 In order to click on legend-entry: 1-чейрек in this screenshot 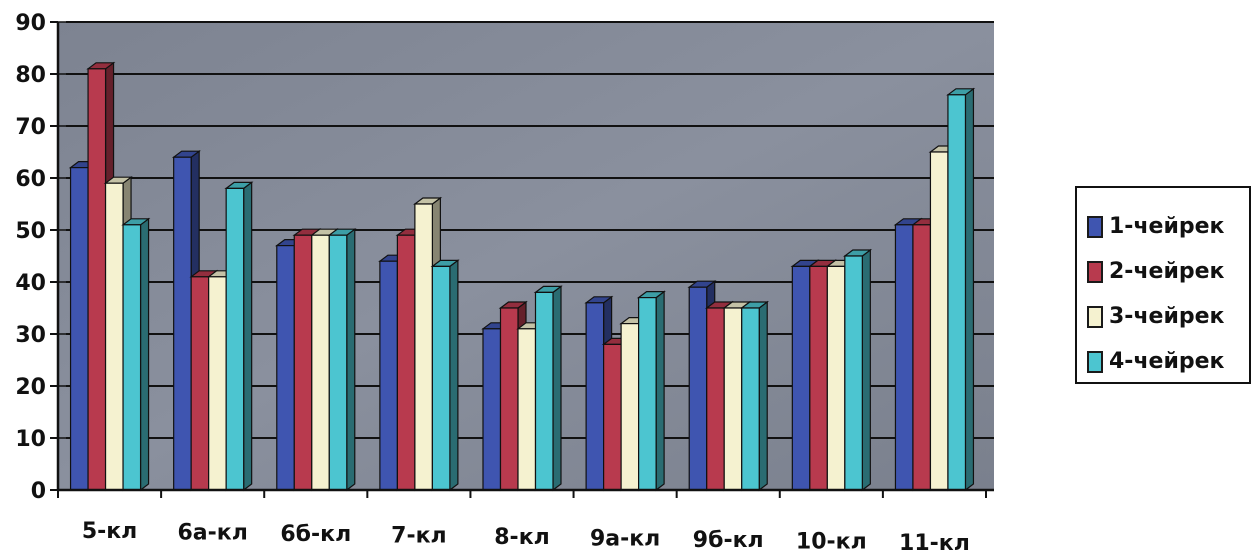, I will do `click(1168, 226)`.